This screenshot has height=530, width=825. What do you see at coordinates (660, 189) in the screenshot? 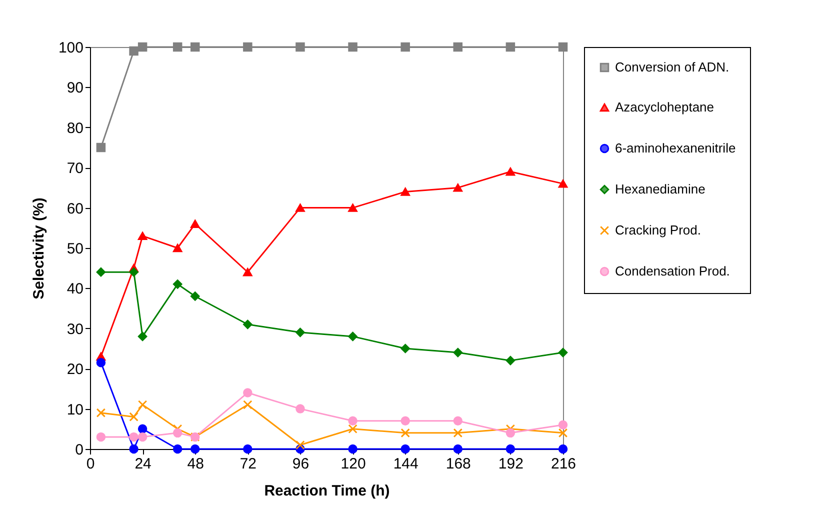
I see `legend-label: Hexanediamine` at bounding box center [660, 189].